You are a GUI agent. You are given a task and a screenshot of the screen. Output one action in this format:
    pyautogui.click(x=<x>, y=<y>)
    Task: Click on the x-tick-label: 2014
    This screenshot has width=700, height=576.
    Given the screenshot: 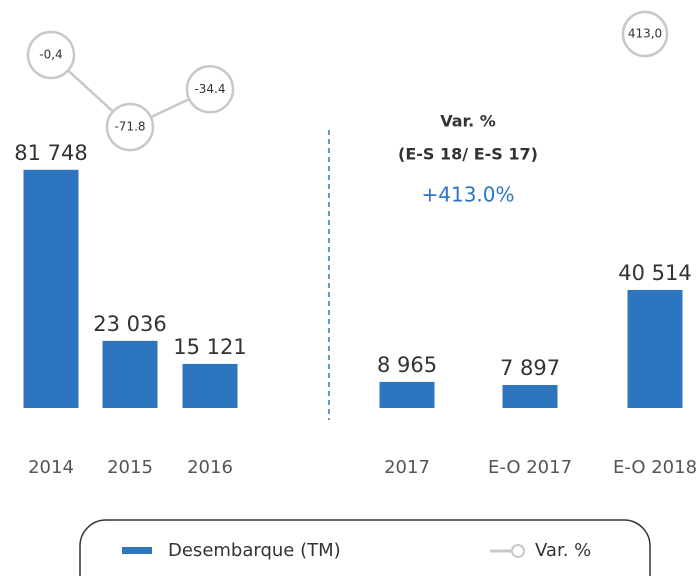 What is the action you would take?
    pyautogui.click(x=51, y=467)
    